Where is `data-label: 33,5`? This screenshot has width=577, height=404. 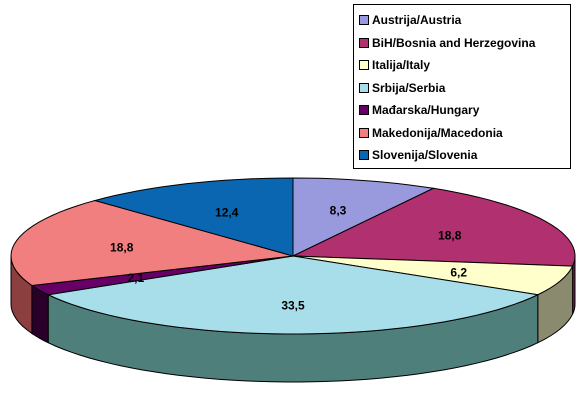
data-label: 33,5 is located at coordinates (293, 305).